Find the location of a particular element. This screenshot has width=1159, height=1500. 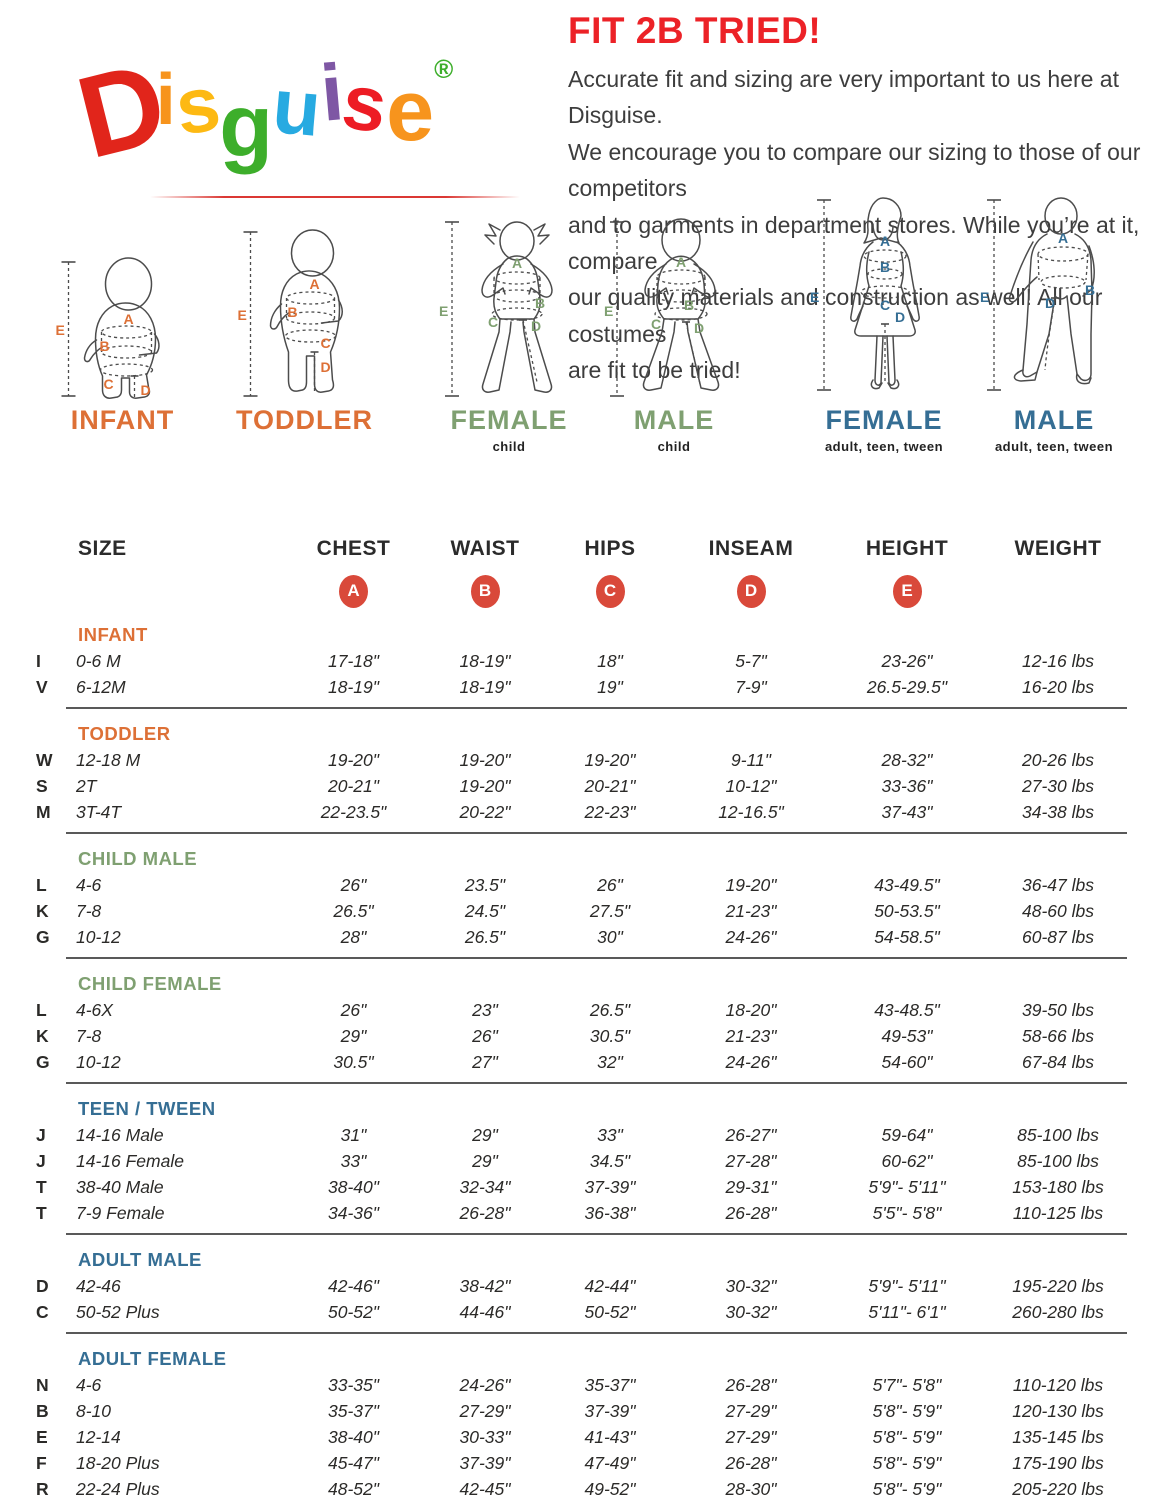

inseam-cell: 27-29" is located at coordinates (751, 1436).